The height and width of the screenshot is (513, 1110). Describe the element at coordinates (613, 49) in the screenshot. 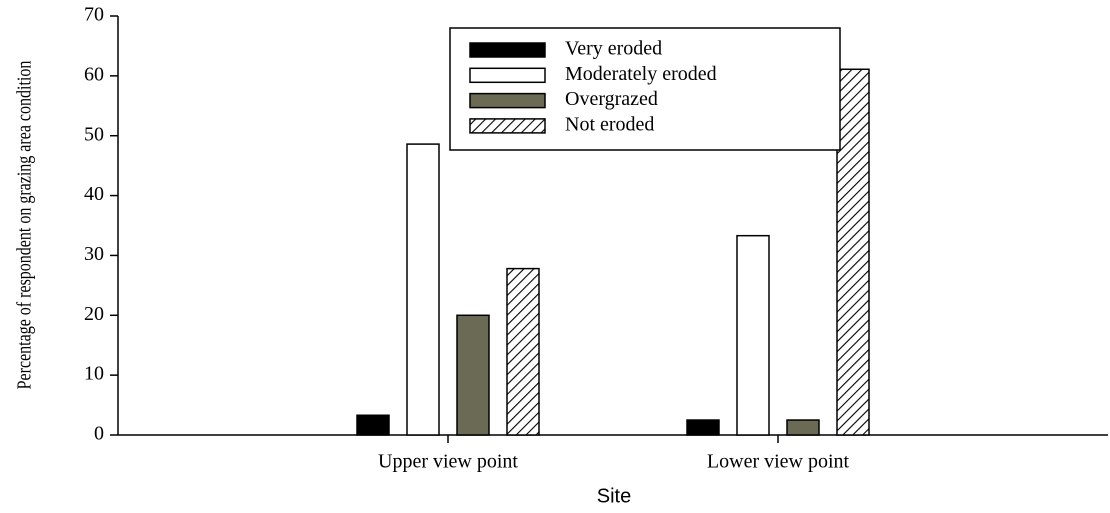

I see `legend-label: Very eroded` at that location.